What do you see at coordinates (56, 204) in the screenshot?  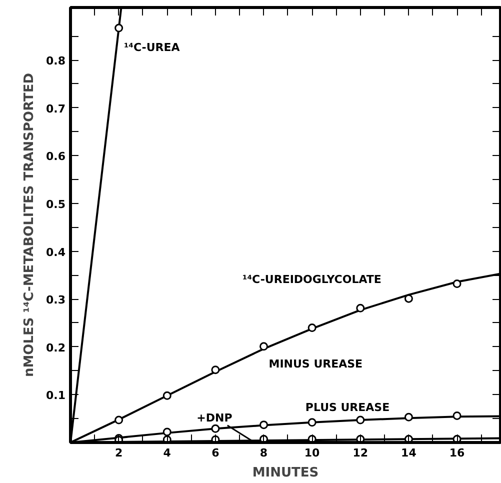 I see `y-tick-label: 0.5` at bounding box center [56, 204].